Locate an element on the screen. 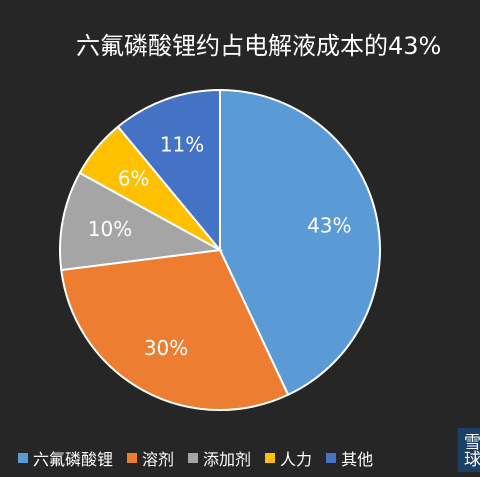 The image size is (480, 477). legend-item-六氟磷酸锂: 六氟磷酸锂 is located at coordinates (65, 458).